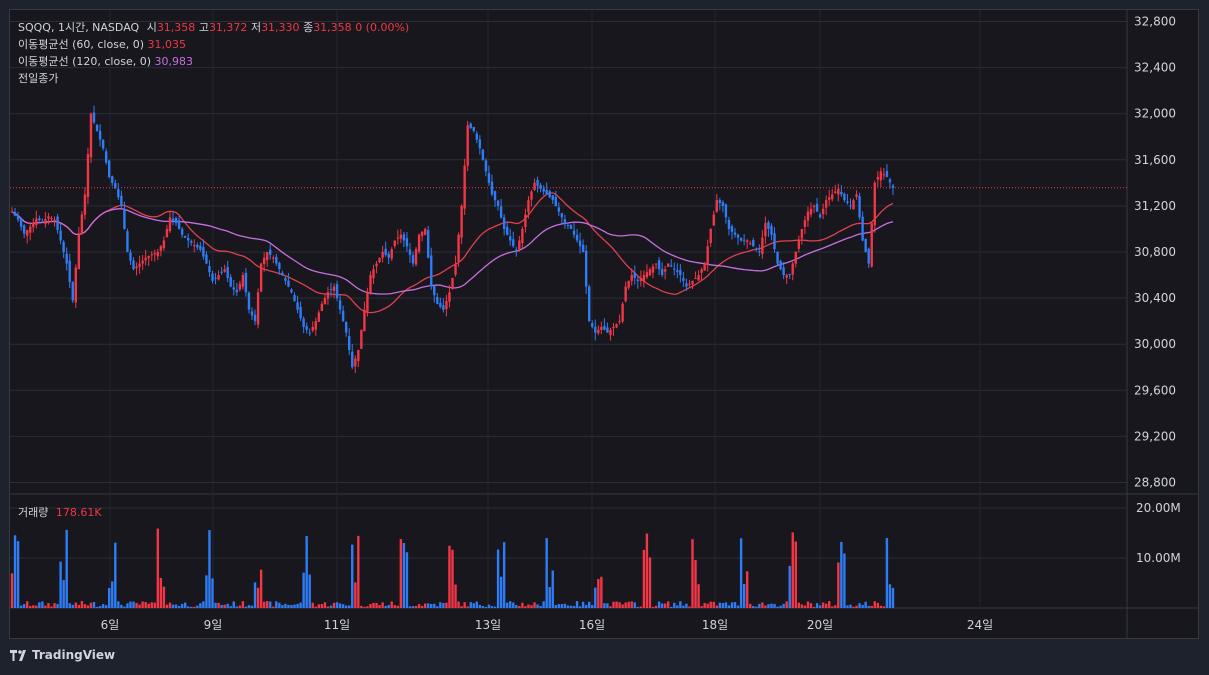  I want to click on volume-legend: 거래량 178.61K, so click(60, 512).